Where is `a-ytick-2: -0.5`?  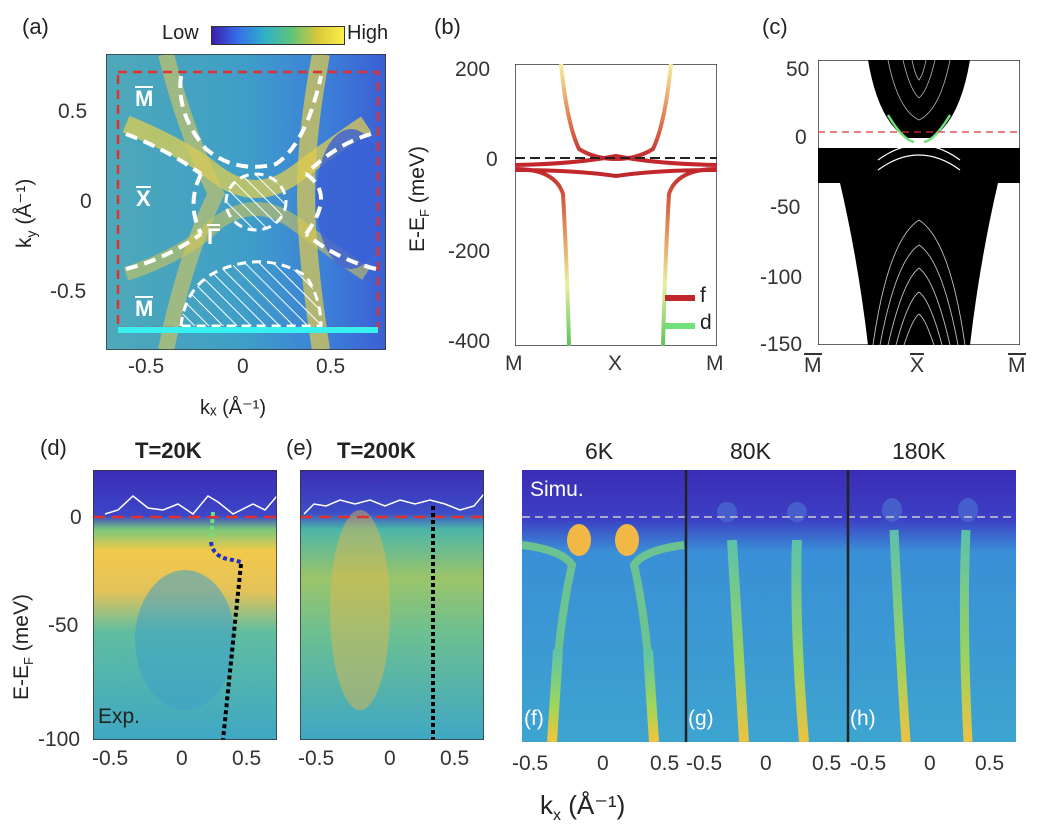 a-ytick-2: -0.5 is located at coordinates (68, 291).